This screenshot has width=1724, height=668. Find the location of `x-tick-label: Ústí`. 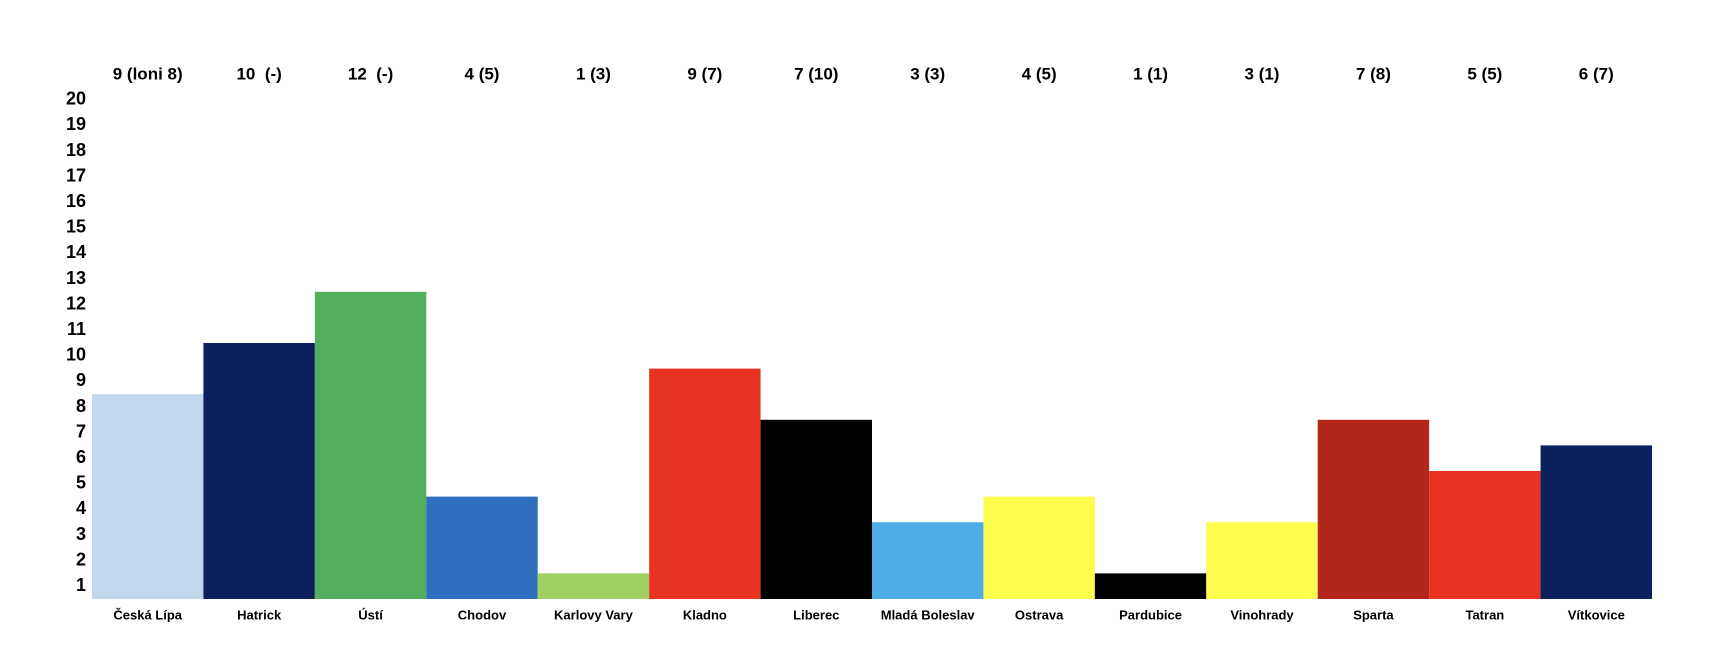

x-tick-label: Ústí is located at coordinates (370, 614).